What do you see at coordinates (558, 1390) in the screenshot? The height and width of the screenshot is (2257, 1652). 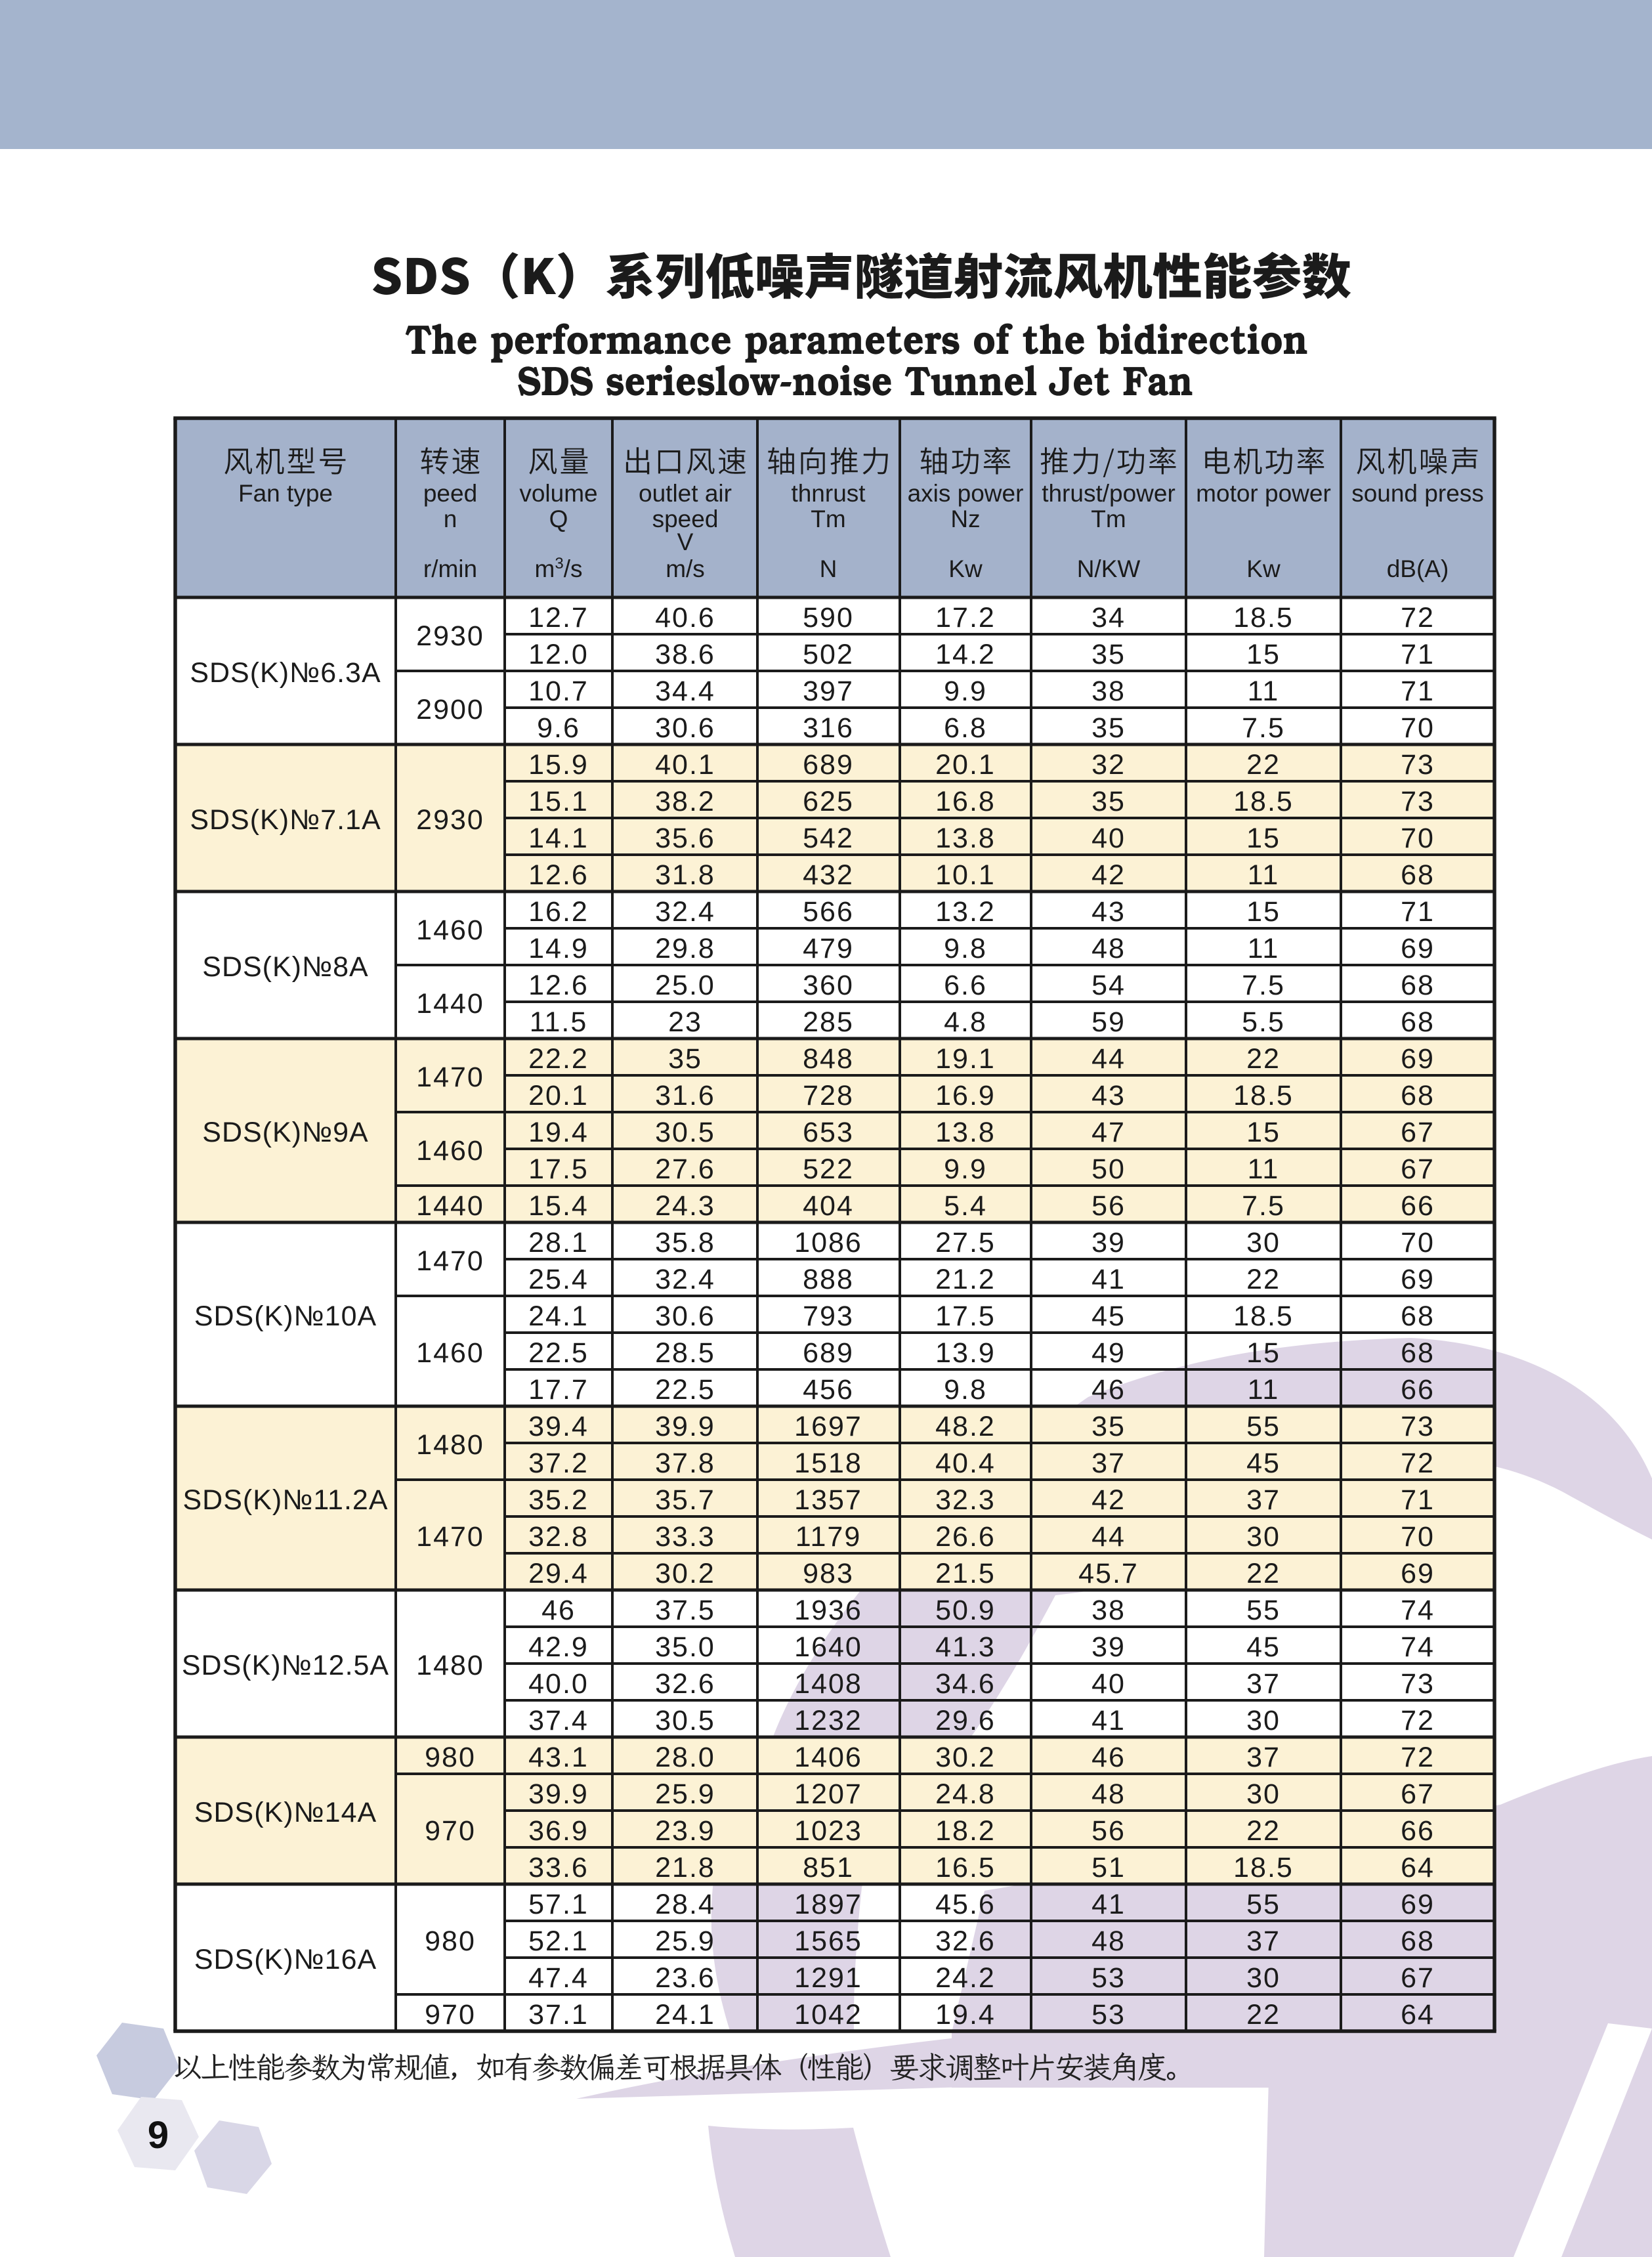 I see `svg-text: 17.7` at bounding box center [558, 1390].